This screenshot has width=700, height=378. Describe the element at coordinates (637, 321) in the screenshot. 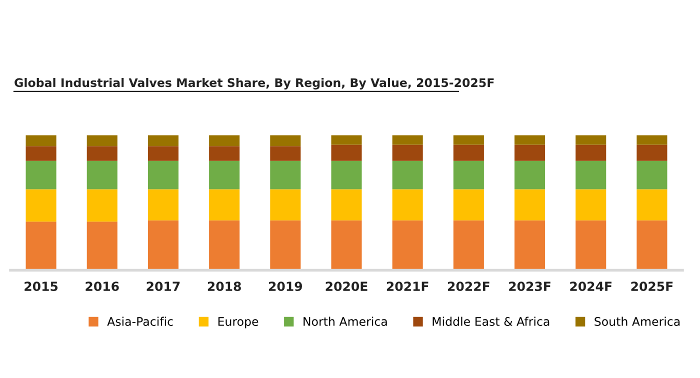

I see `legend-label: South America` at that location.